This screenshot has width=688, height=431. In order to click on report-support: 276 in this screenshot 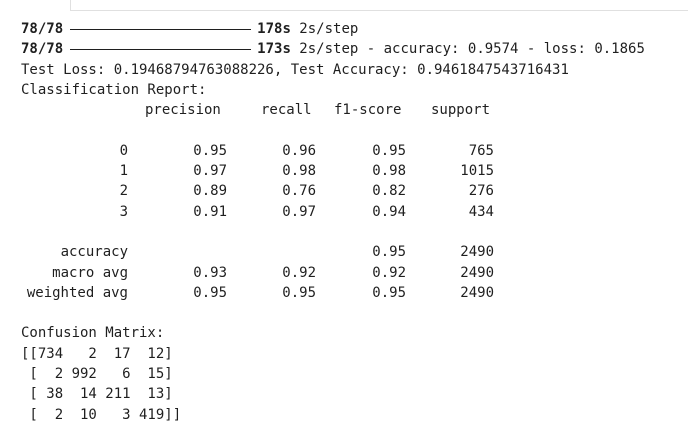, I will do `click(481, 191)`.